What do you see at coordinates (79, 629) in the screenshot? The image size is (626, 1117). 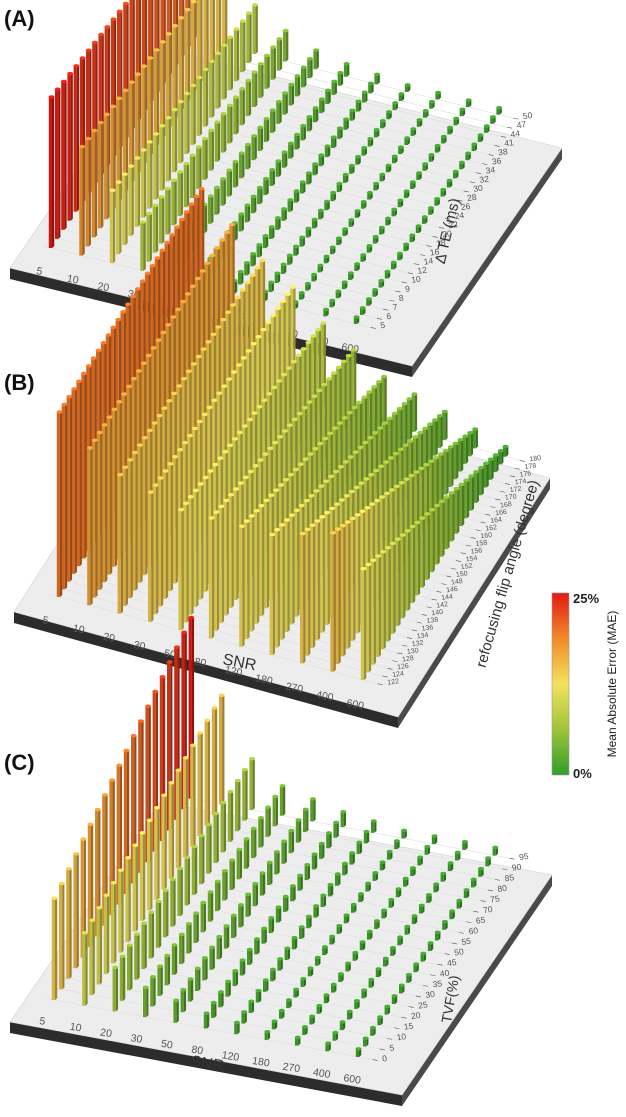 I see `x-tick-label: 10` at bounding box center [79, 629].